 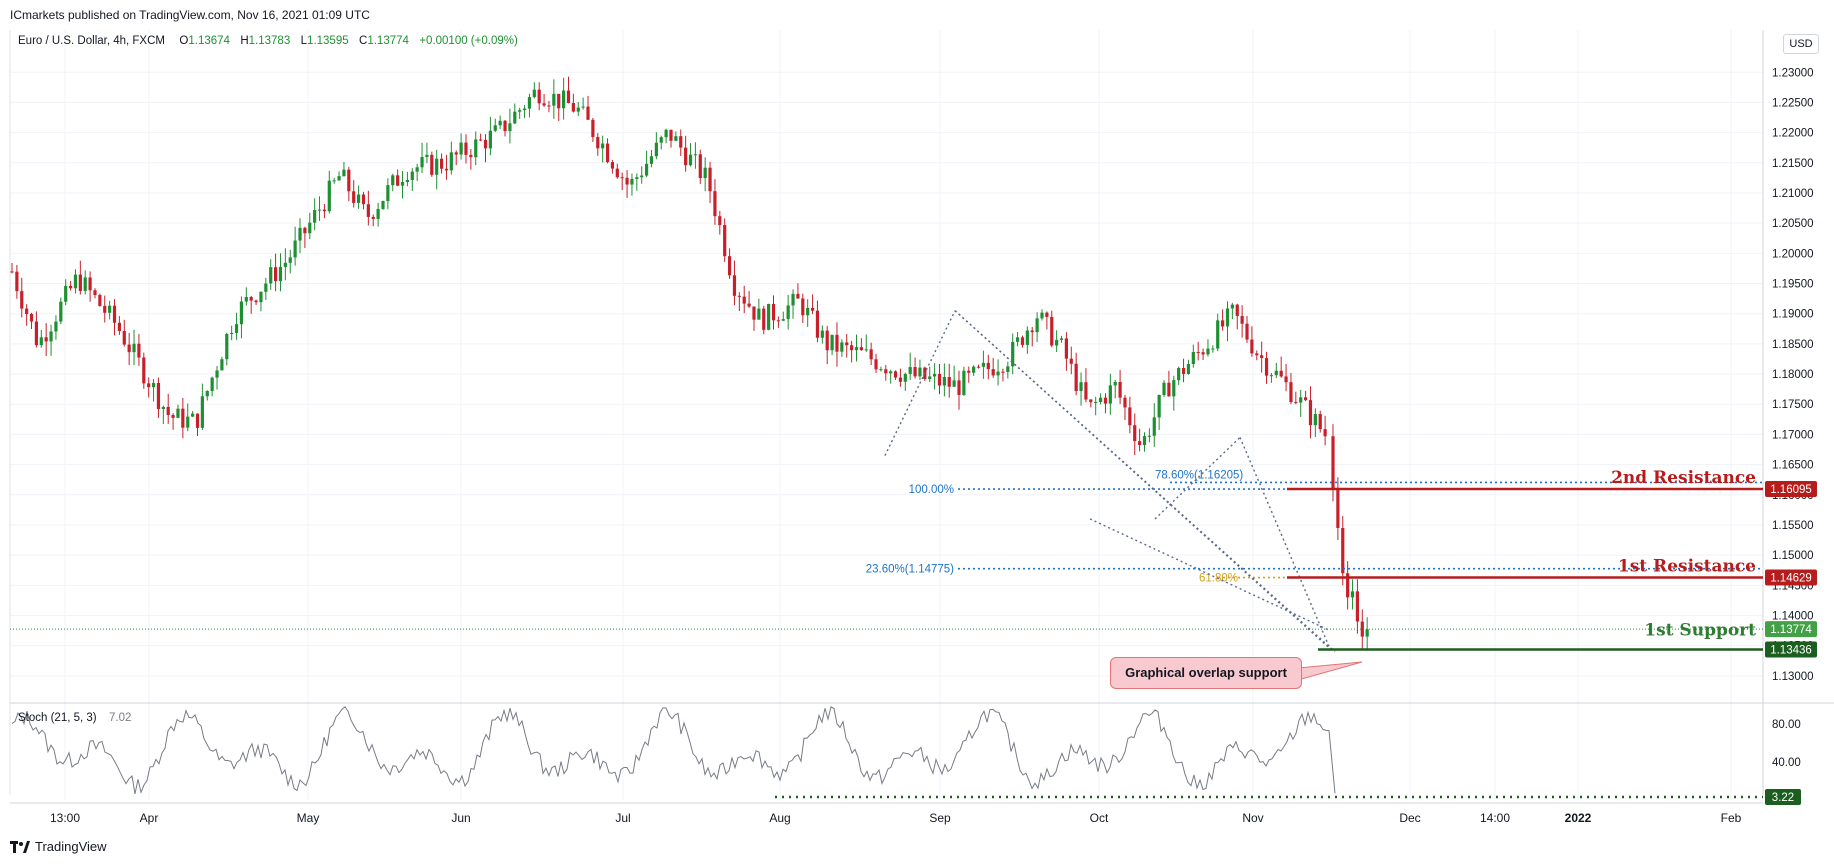 What do you see at coordinates (1793, 103) in the screenshot?
I see `price-tick-label: 1.22500` at bounding box center [1793, 103].